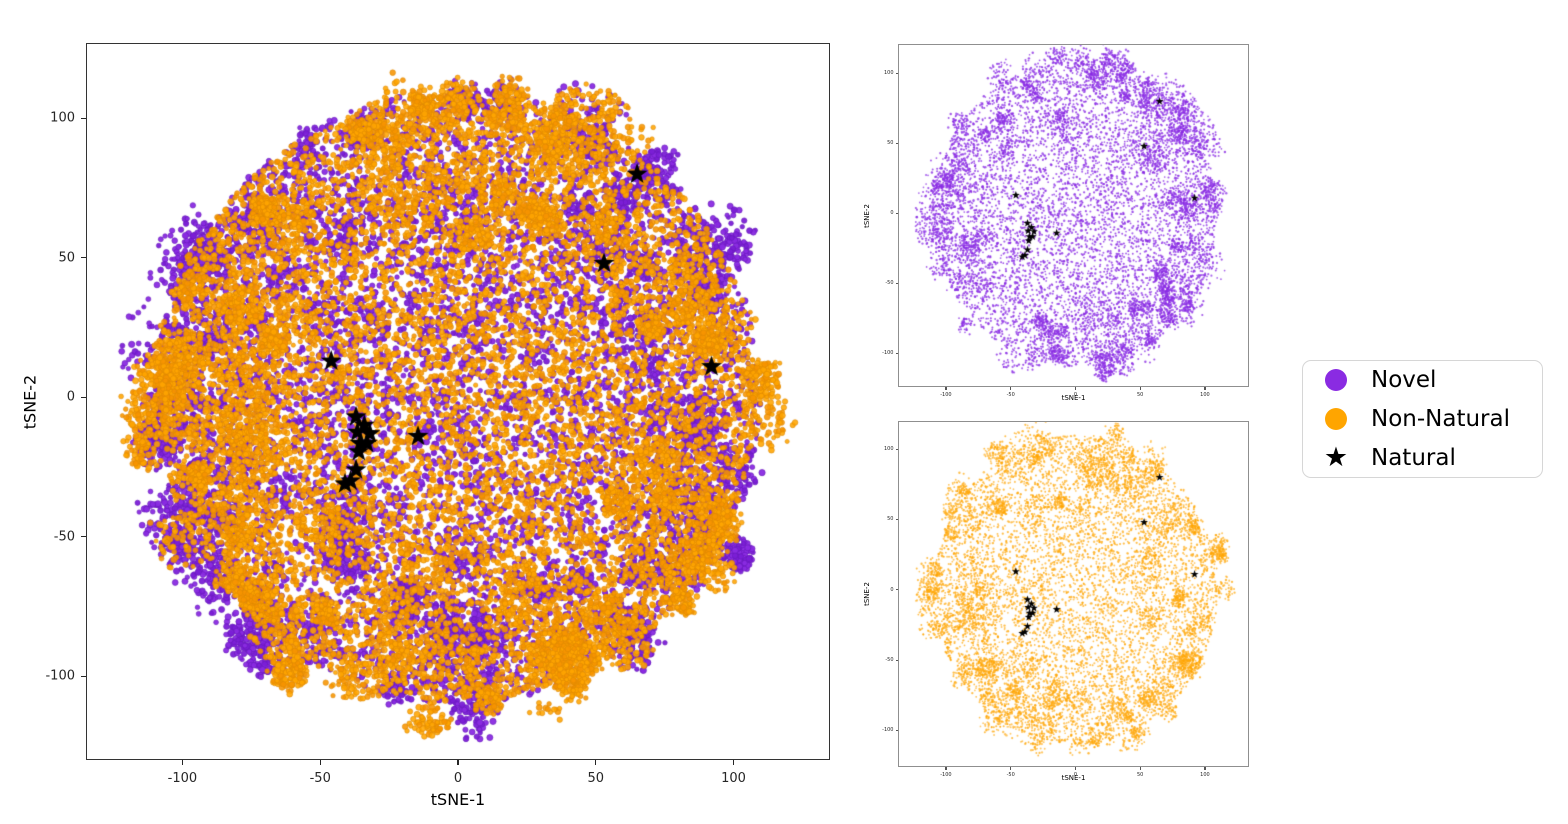 The image size is (1568, 824). What do you see at coordinates (1440, 418) in the screenshot?
I see `legend-label-non-natural: Non-Natural` at bounding box center [1440, 418].